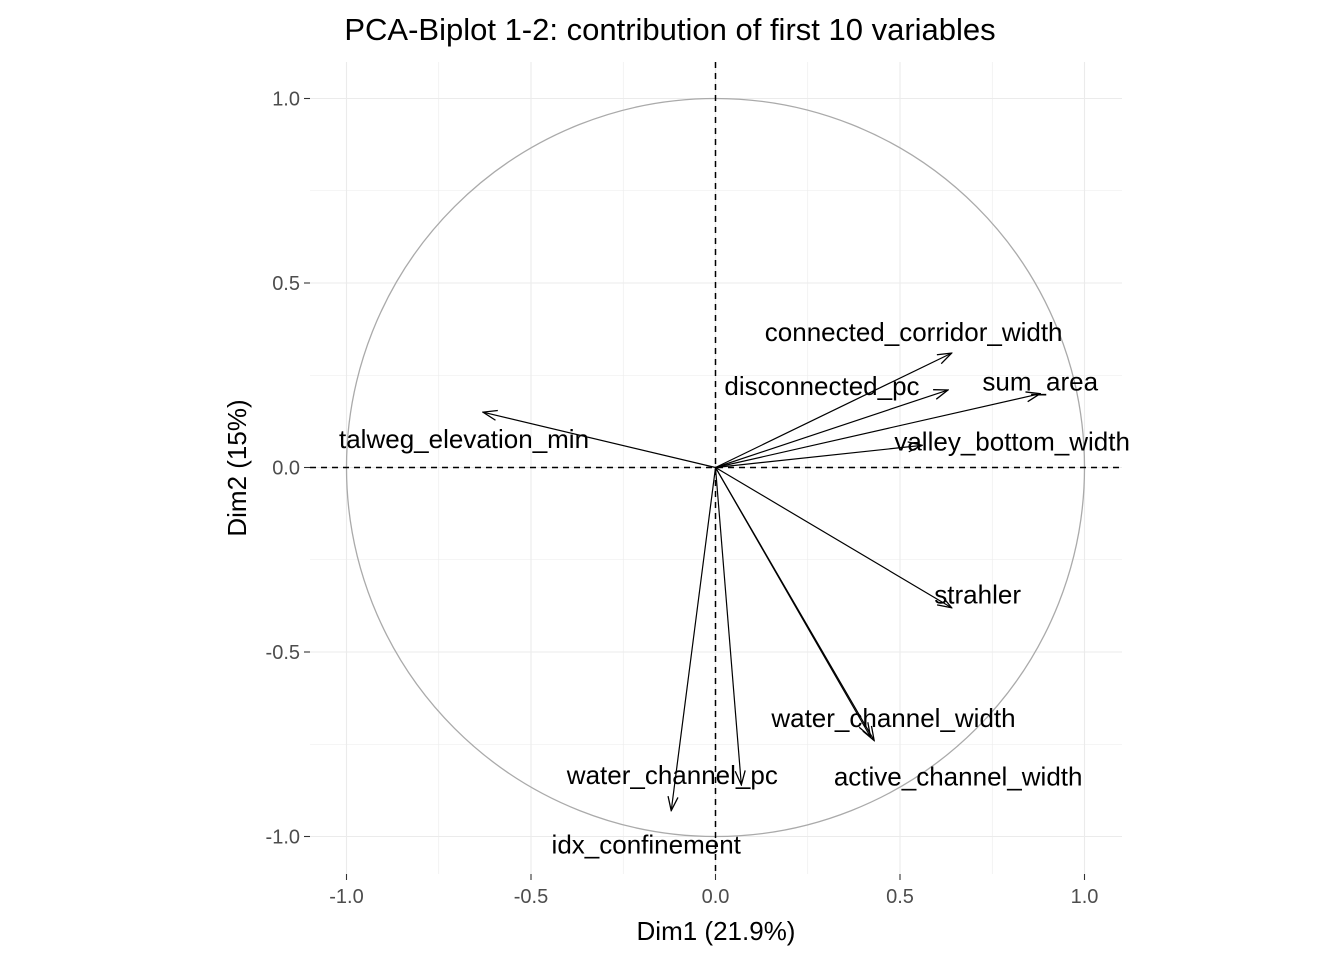 This screenshot has width=1344, height=960. What do you see at coordinates (647, 845) in the screenshot?
I see `label-idx-confinement: idx_confinement` at bounding box center [647, 845].